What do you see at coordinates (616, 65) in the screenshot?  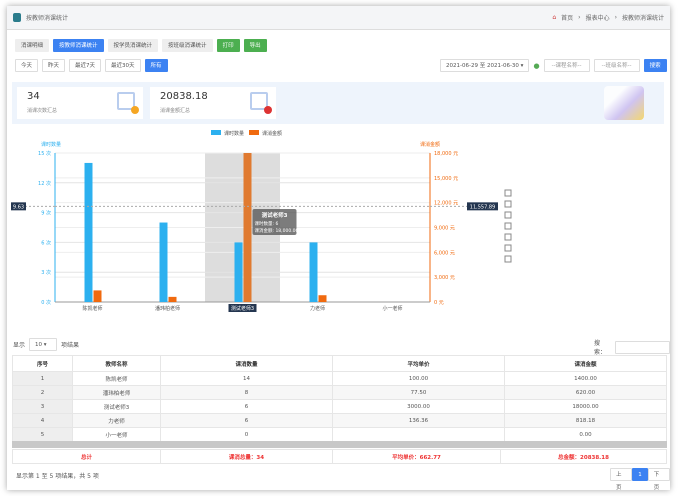 I see `class-select: --班级名称--` at bounding box center [616, 65].